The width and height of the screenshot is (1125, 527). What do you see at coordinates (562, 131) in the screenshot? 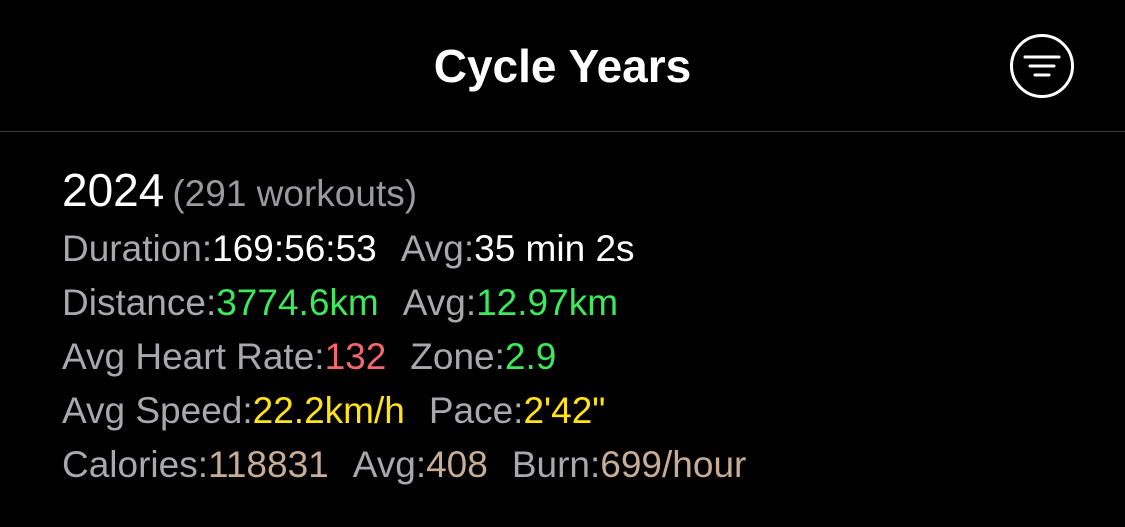
I see `nav-divider` at bounding box center [562, 131].